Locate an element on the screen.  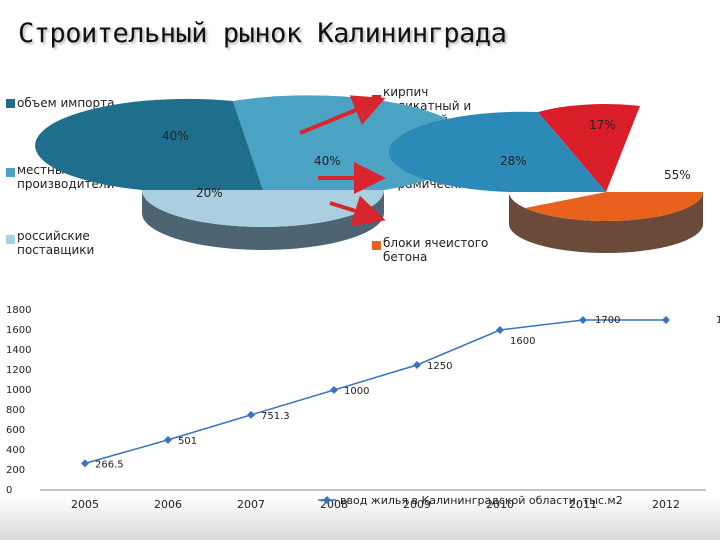
y-tick-label: 0 is located at coordinates (9, 490).